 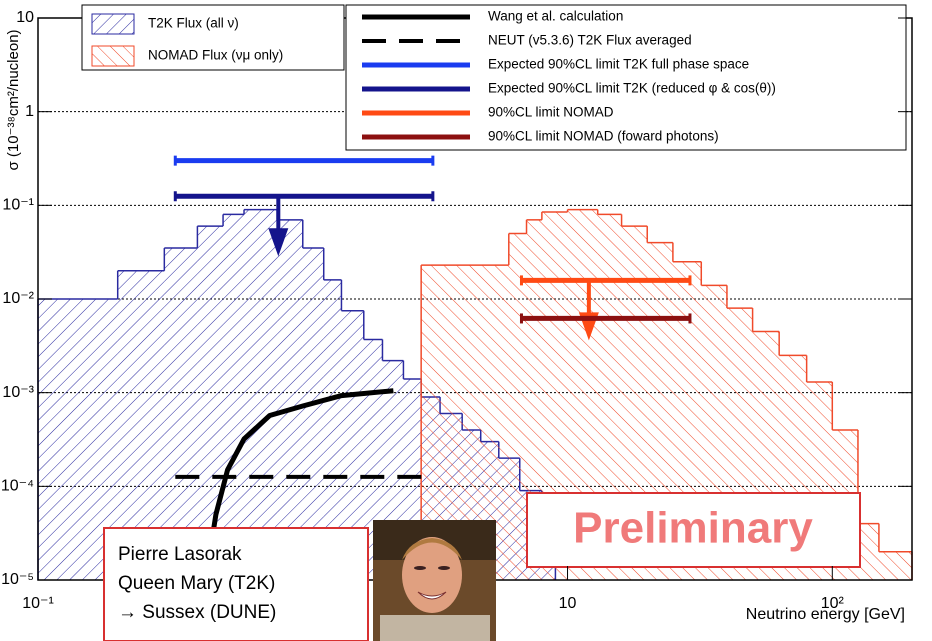 What do you see at coordinates (590, 40) in the screenshot?
I see `legend-label: NEUT (v5.3.6) T2K Flux averaged` at bounding box center [590, 40].